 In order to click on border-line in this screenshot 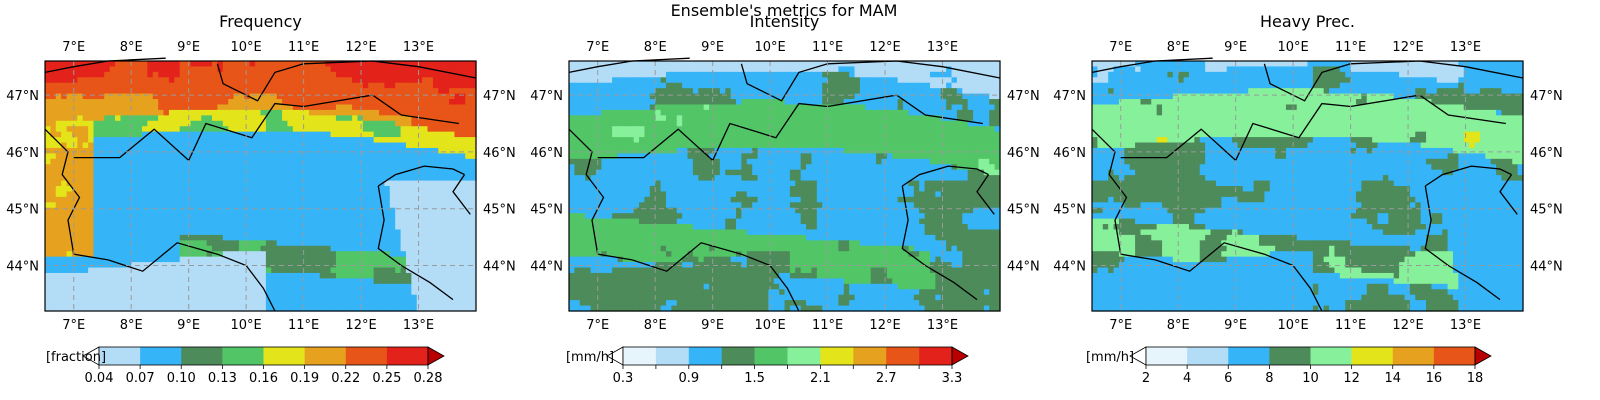, I will do `click(421, 176)`.